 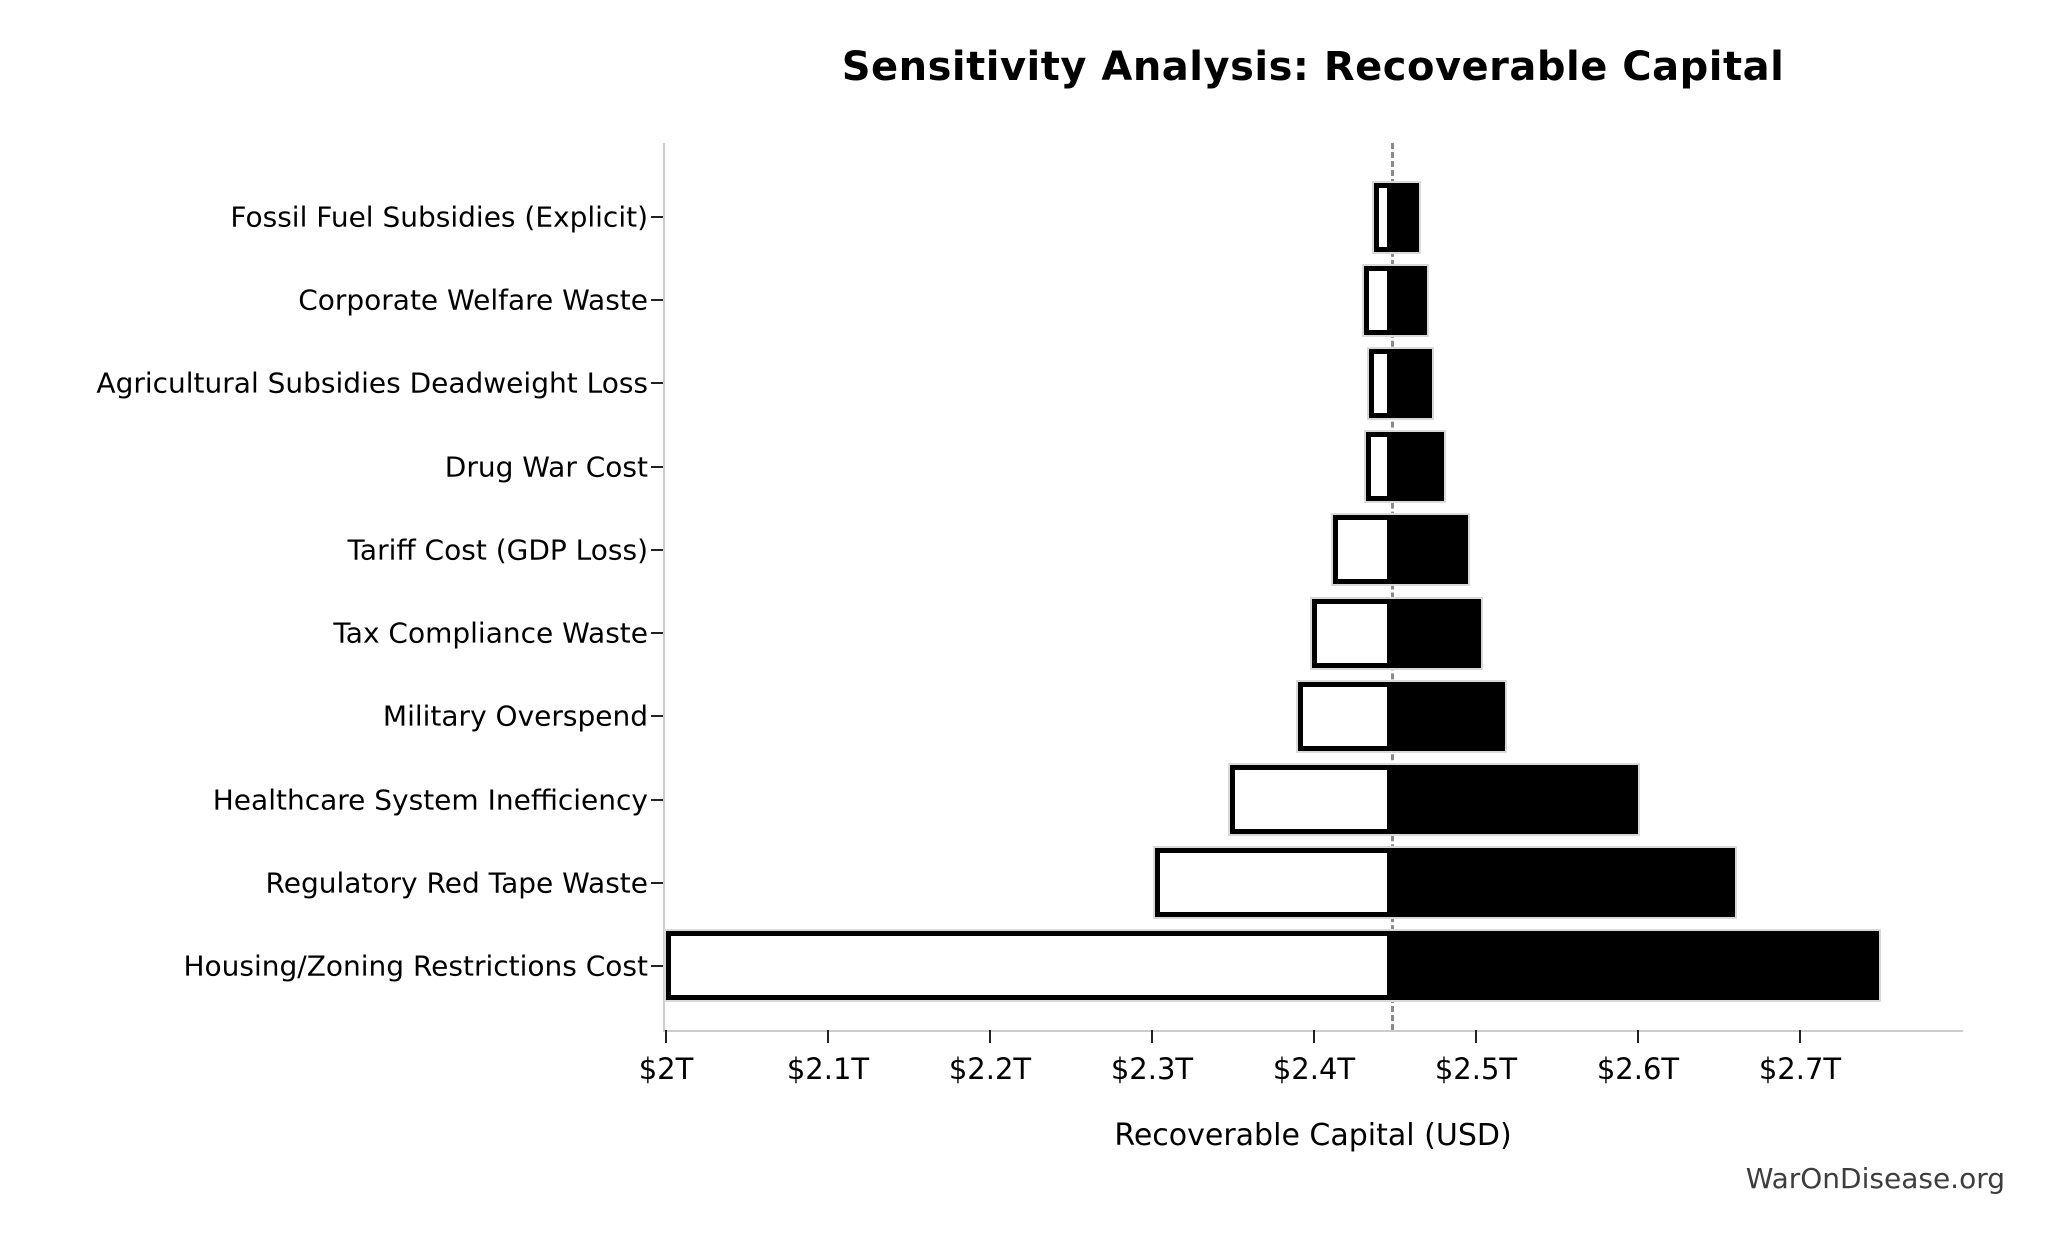 I want to click on x-tick-label: $2.6T, so click(x=1638, y=1069).